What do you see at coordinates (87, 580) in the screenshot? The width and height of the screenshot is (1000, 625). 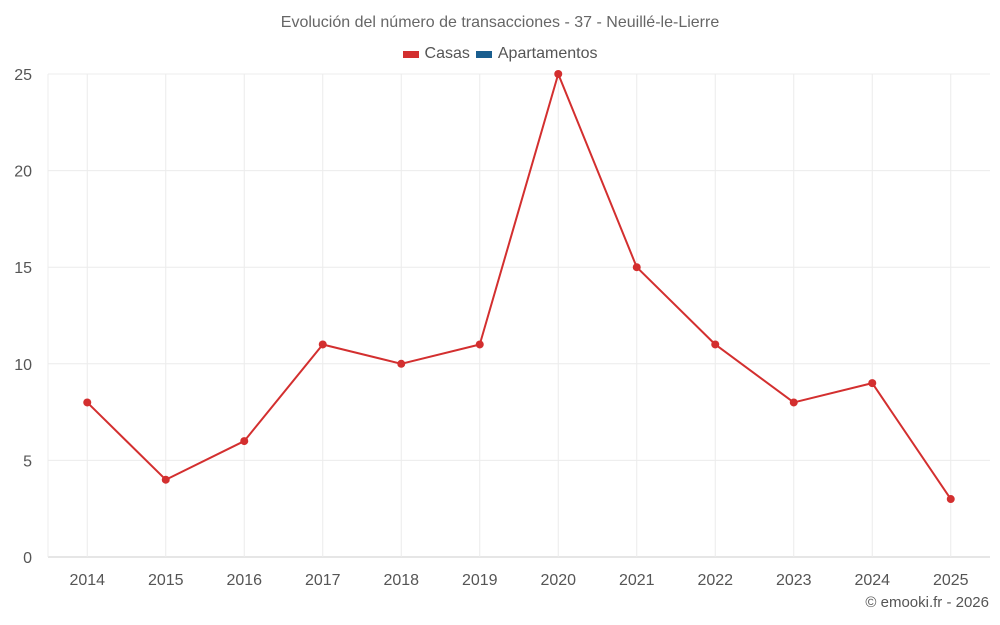 I see `x-tick-label: 2014` at bounding box center [87, 580].